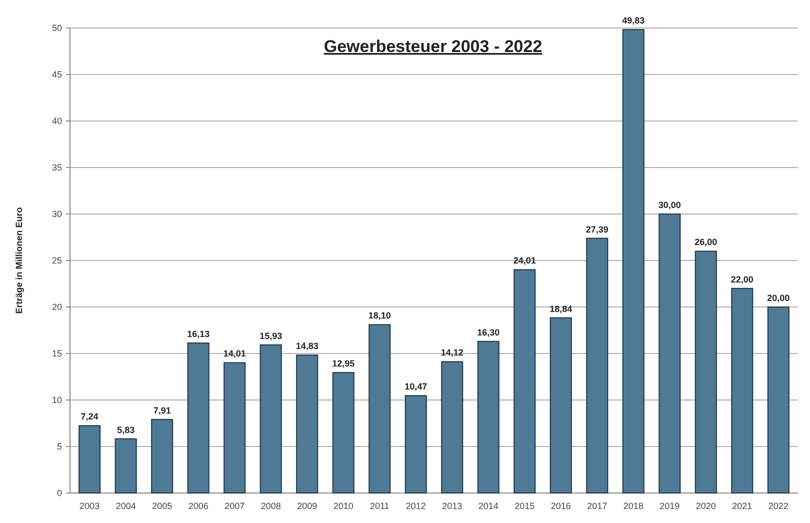 The width and height of the screenshot is (810, 523). I want to click on x-tick-label: 2008, so click(270, 506).